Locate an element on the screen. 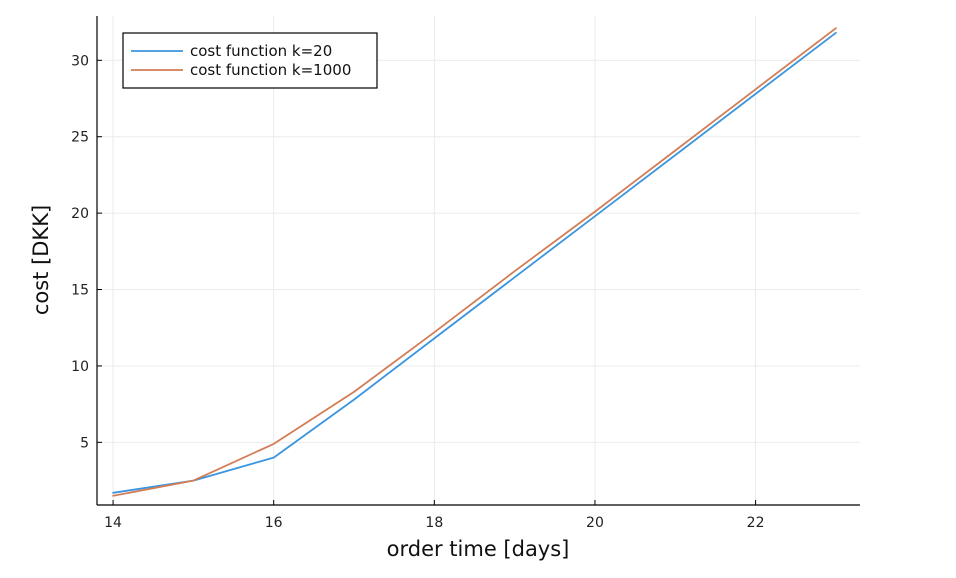 The width and height of the screenshot is (956, 578). x-tick-label: 20 is located at coordinates (595, 523).